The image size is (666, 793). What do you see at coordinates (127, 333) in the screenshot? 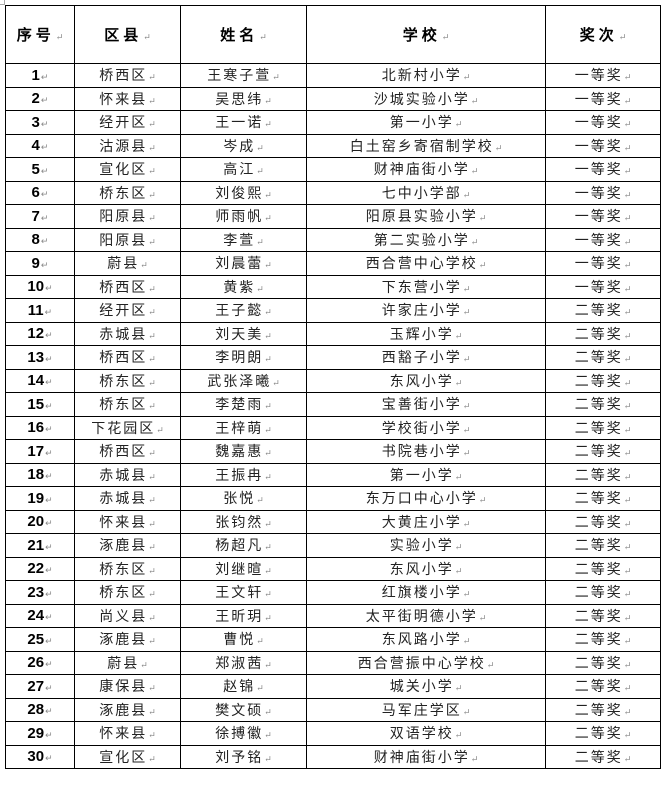
I see `cell-district: 赤城县↵` at bounding box center [127, 333].